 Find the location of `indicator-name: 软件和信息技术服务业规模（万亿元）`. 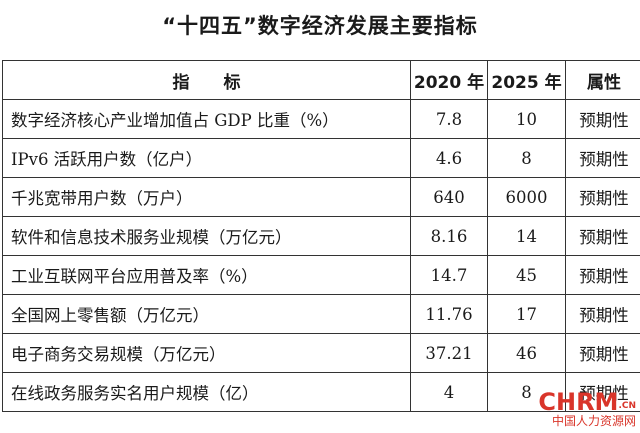

indicator-name: 软件和信息技术服务业规模（万亿元） is located at coordinates (206, 236).